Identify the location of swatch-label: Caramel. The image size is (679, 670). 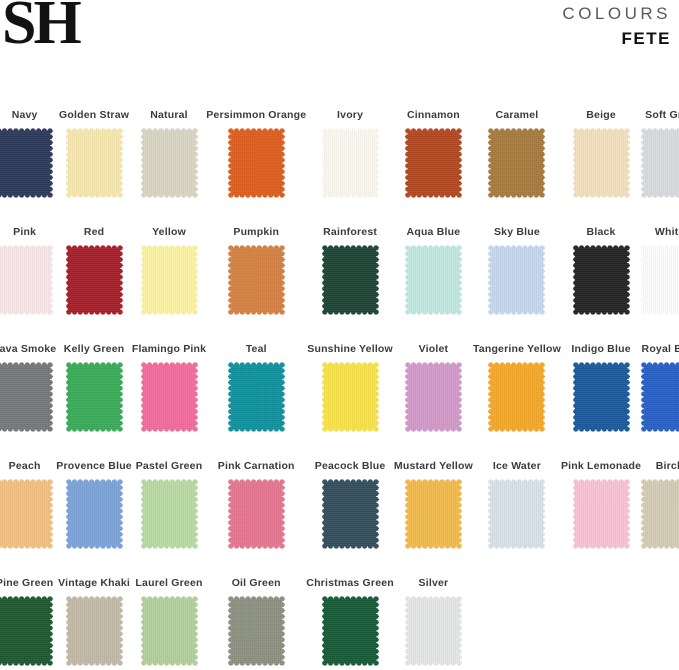
(517, 115).